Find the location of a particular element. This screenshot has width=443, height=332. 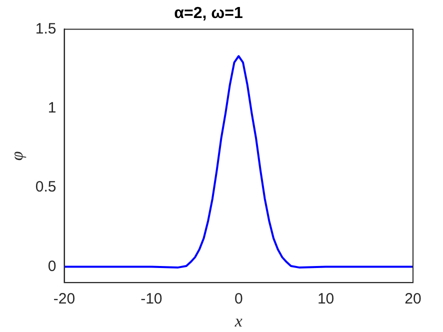

x-axis-title: x is located at coordinates (238, 320).